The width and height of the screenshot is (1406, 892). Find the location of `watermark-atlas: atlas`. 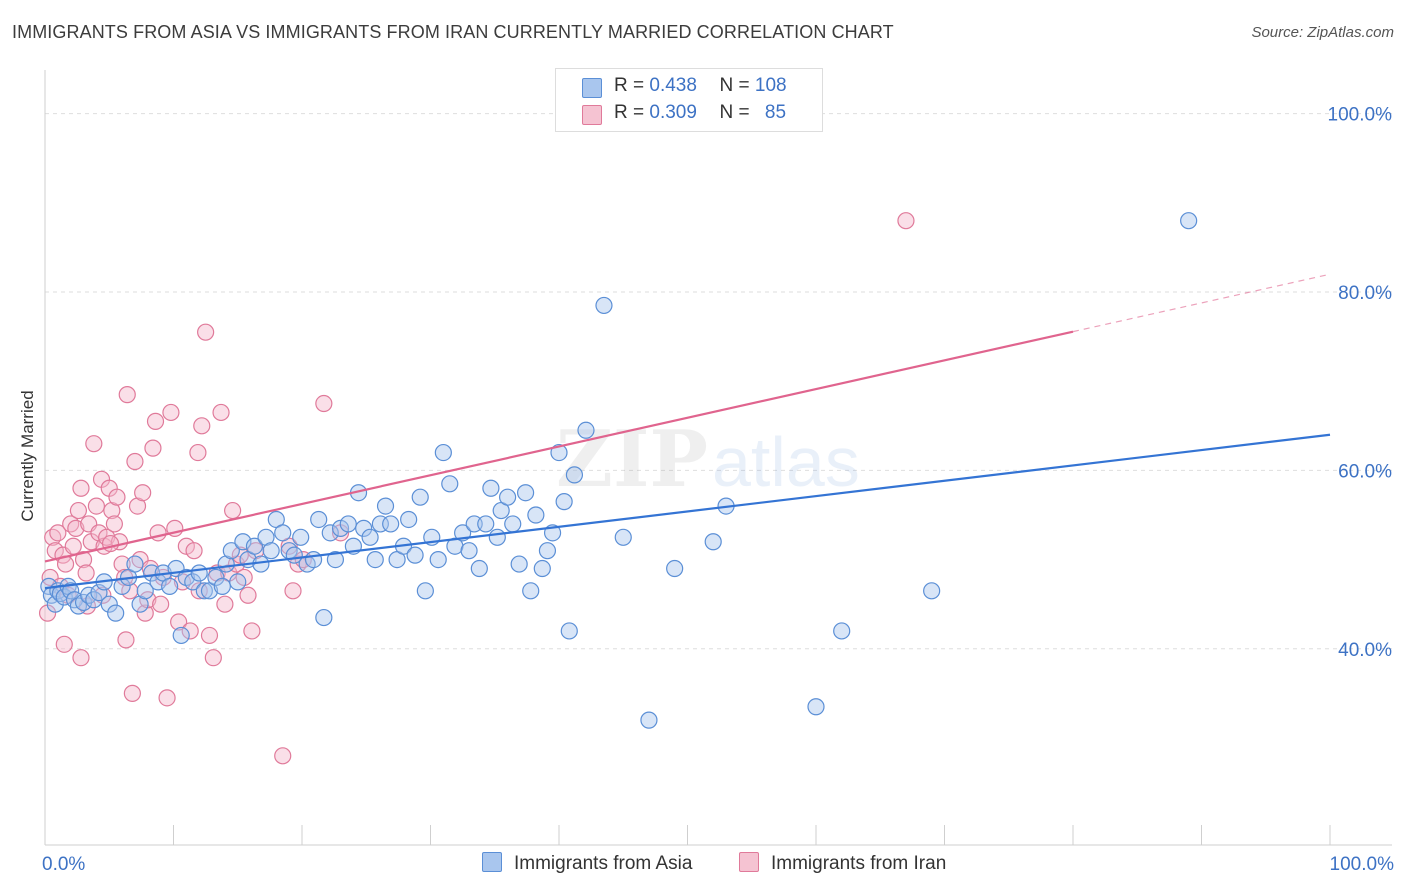

watermark-atlas: atlas is located at coordinates (786, 462).